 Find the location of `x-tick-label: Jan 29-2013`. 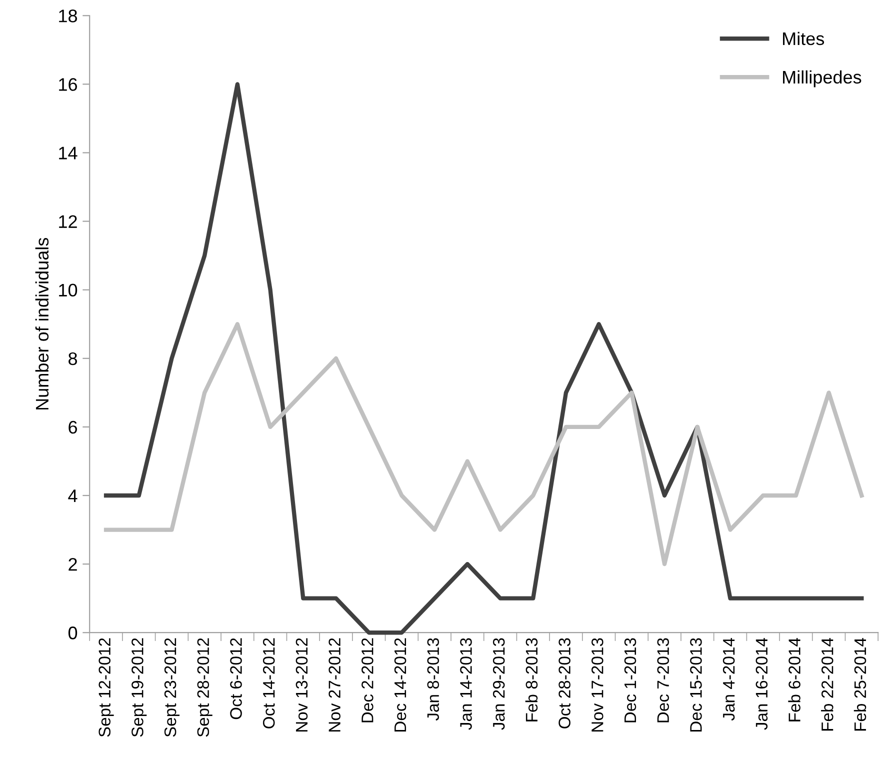

x-tick-label: Jan 29-2013 is located at coordinates (498, 684).